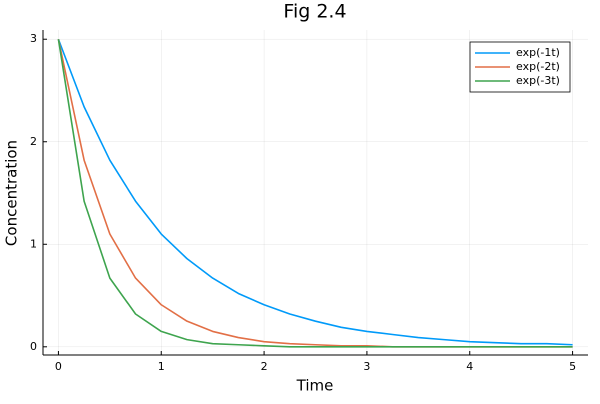 This screenshot has width=600, height=404. What do you see at coordinates (538, 52) in the screenshot?
I see `legend-label: exp(-1t)` at bounding box center [538, 52].